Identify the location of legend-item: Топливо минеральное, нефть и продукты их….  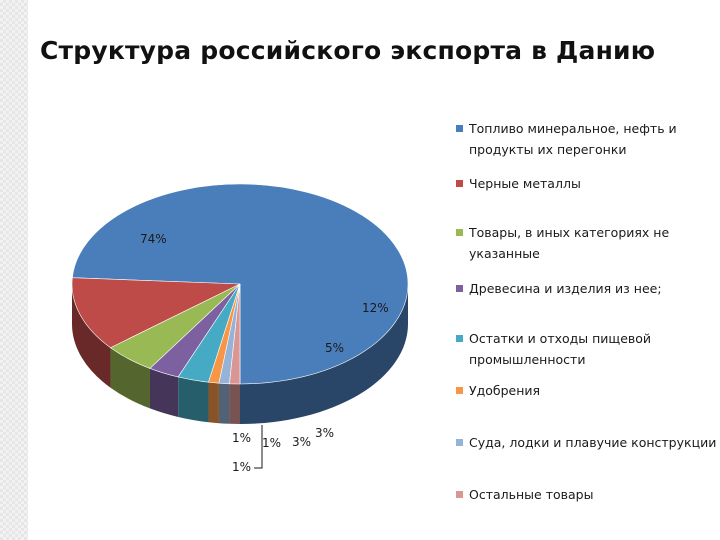
(587, 139).